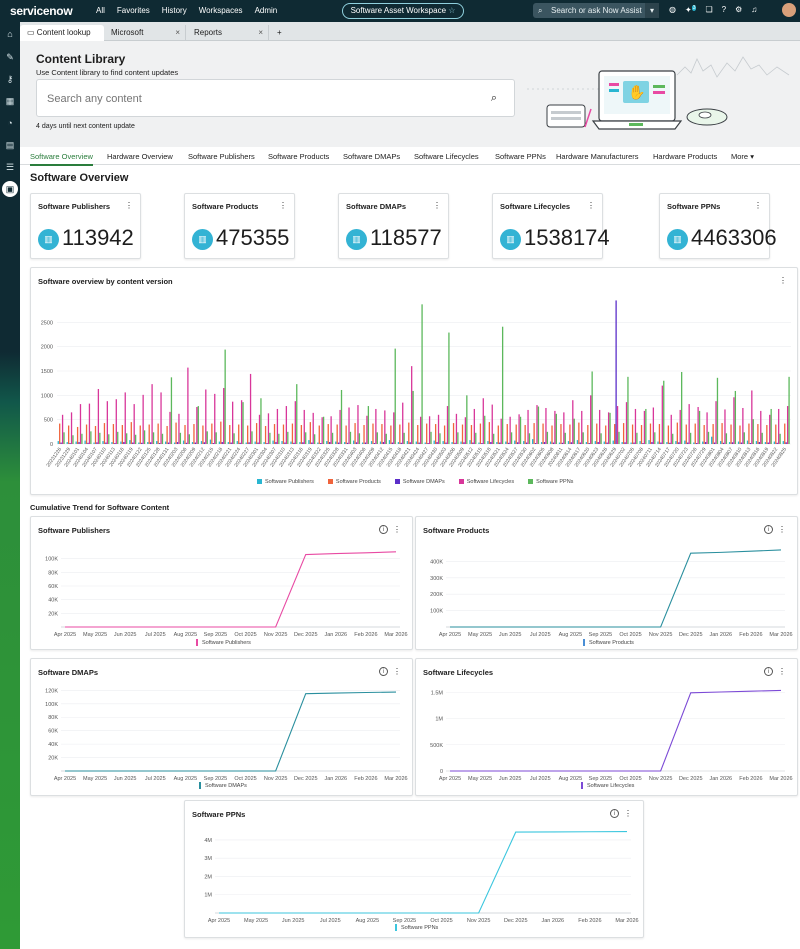 This screenshot has width=800, height=949. I want to click on kpi-card-software-products: Software Products ⋮ ▥ 475355, so click(239, 226).